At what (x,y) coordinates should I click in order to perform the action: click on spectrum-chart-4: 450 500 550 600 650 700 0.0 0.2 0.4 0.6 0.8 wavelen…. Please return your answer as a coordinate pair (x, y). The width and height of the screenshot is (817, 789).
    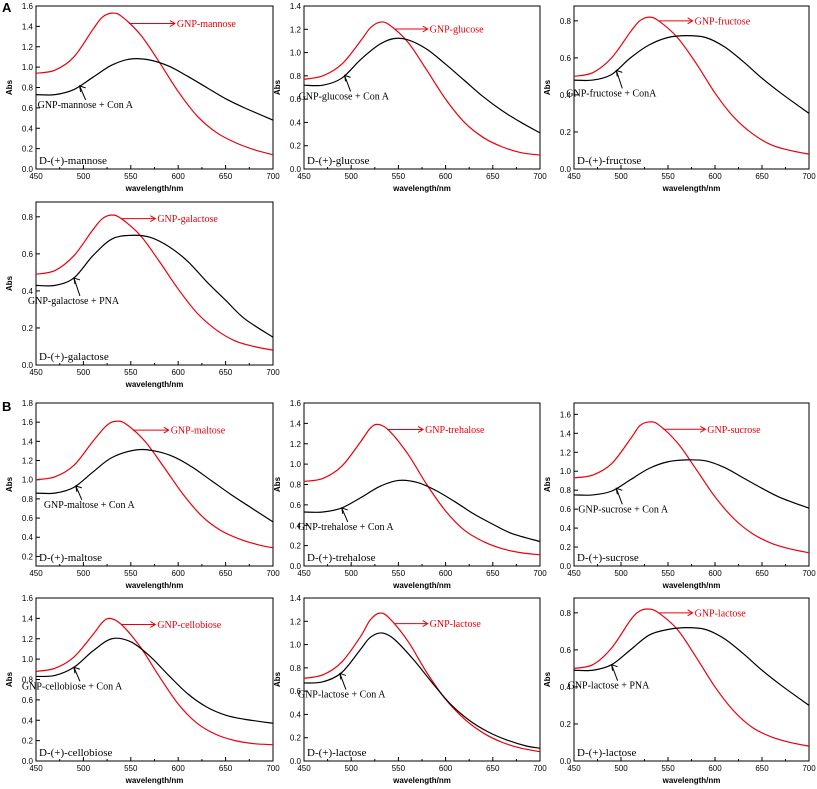
    Looking at the image, I should click on (142, 295).